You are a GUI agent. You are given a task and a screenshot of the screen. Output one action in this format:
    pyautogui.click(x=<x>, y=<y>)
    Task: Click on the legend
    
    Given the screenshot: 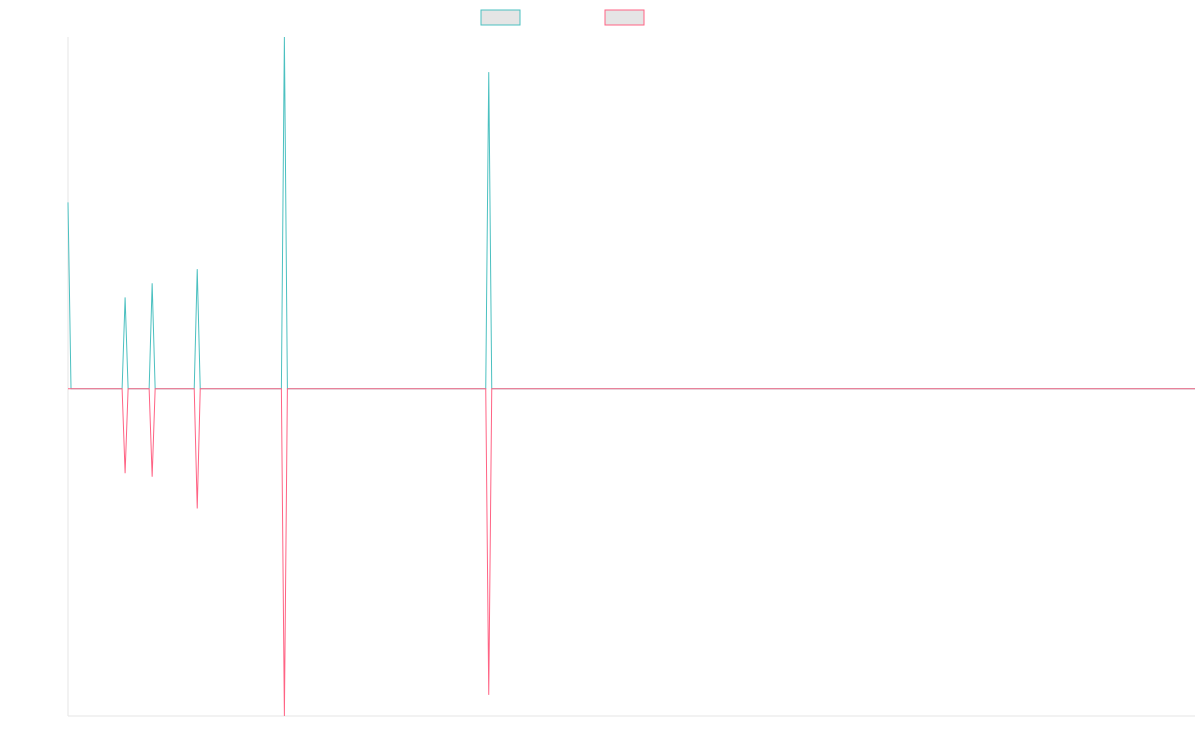 What is the action you would take?
    pyautogui.click(x=562, y=17)
    